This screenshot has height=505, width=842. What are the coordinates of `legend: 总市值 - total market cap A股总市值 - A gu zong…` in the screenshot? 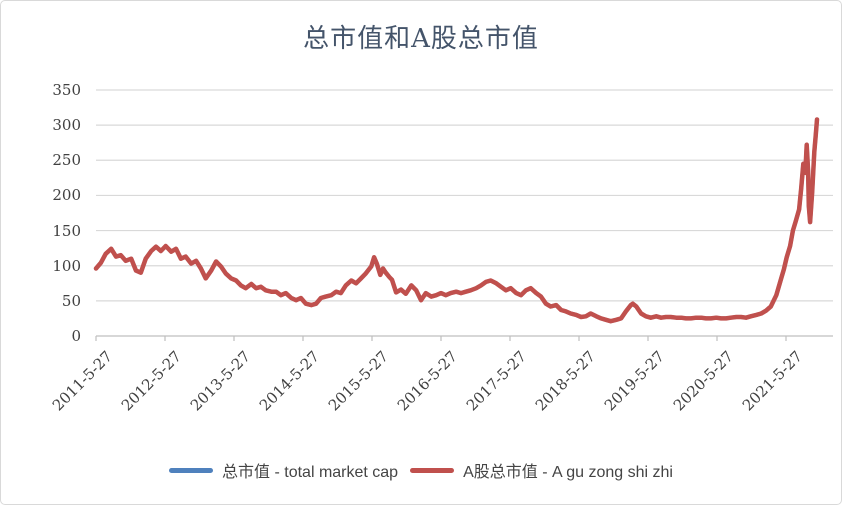 It's located at (421, 470).